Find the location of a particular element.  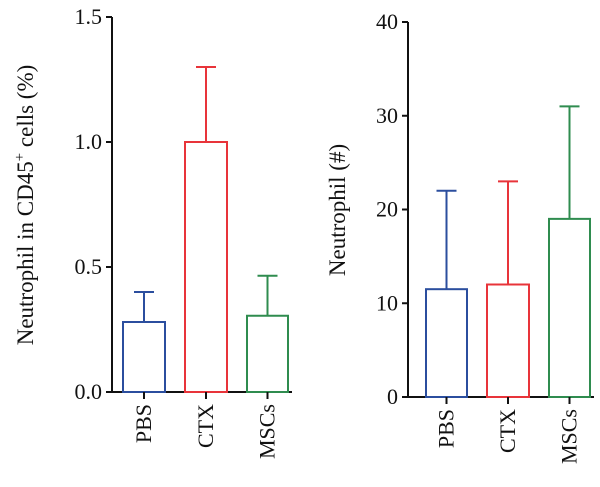

y-tick-label: 0.0 is located at coordinates (89, 391).